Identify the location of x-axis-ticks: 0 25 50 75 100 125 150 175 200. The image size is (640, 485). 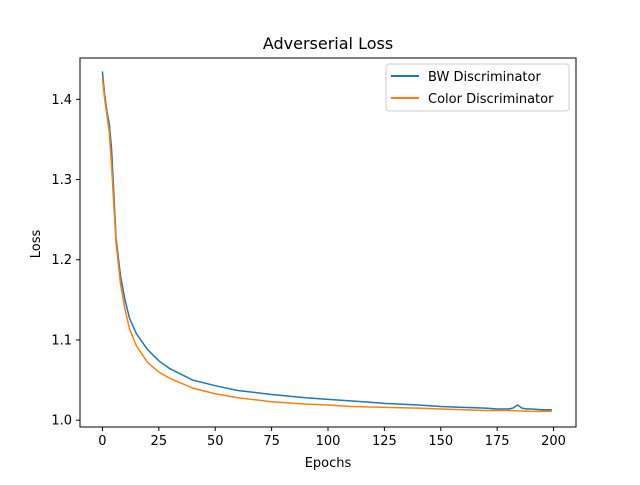
(332, 438).